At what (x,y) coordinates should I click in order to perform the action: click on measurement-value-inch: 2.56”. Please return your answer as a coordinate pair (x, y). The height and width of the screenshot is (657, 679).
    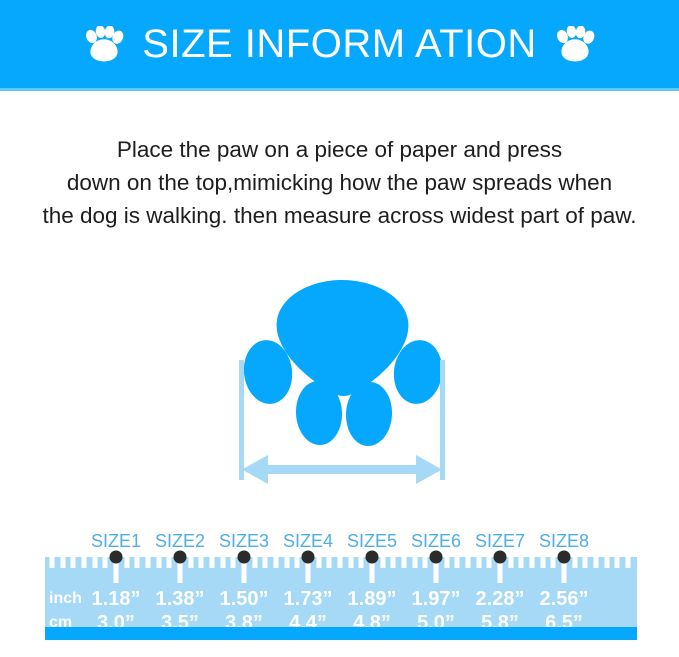
    Looking at the image, I should click on (564, 599).